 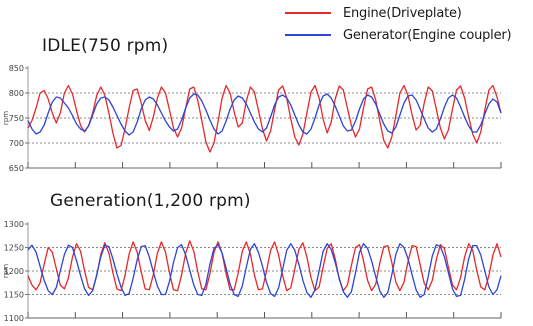 What do you see at coordinates (264, 114) in the screenshot?
I see `generator-series-line` at bounding box center [264, 114].